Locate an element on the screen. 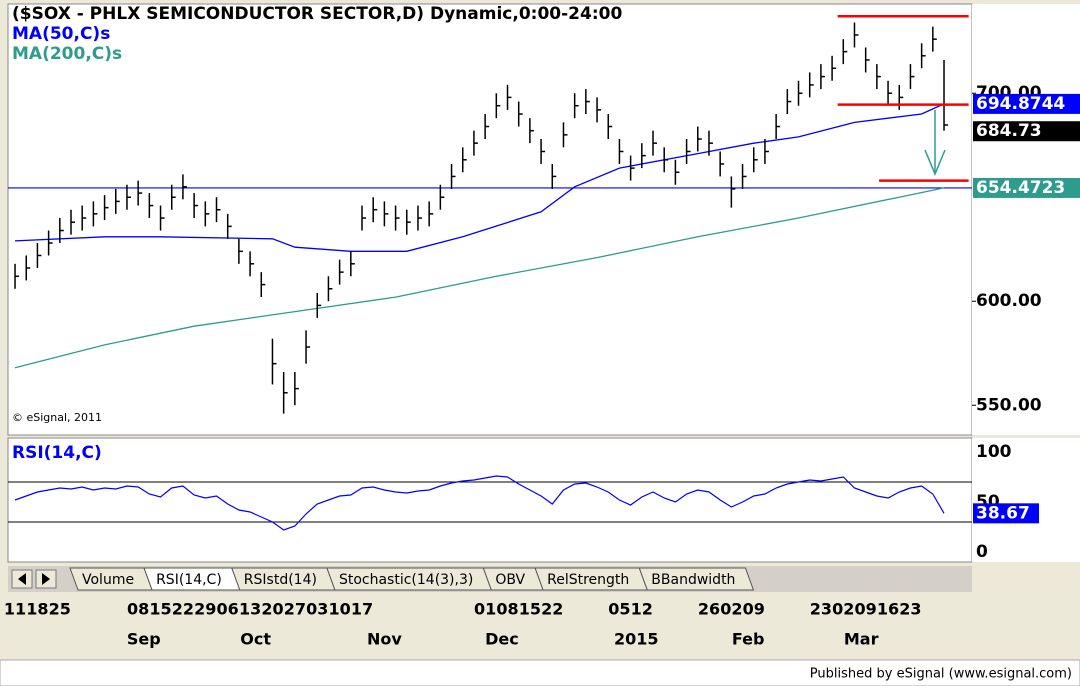  tab-label: Stochastic(14(3),3) is located at coordinates (406, 580).